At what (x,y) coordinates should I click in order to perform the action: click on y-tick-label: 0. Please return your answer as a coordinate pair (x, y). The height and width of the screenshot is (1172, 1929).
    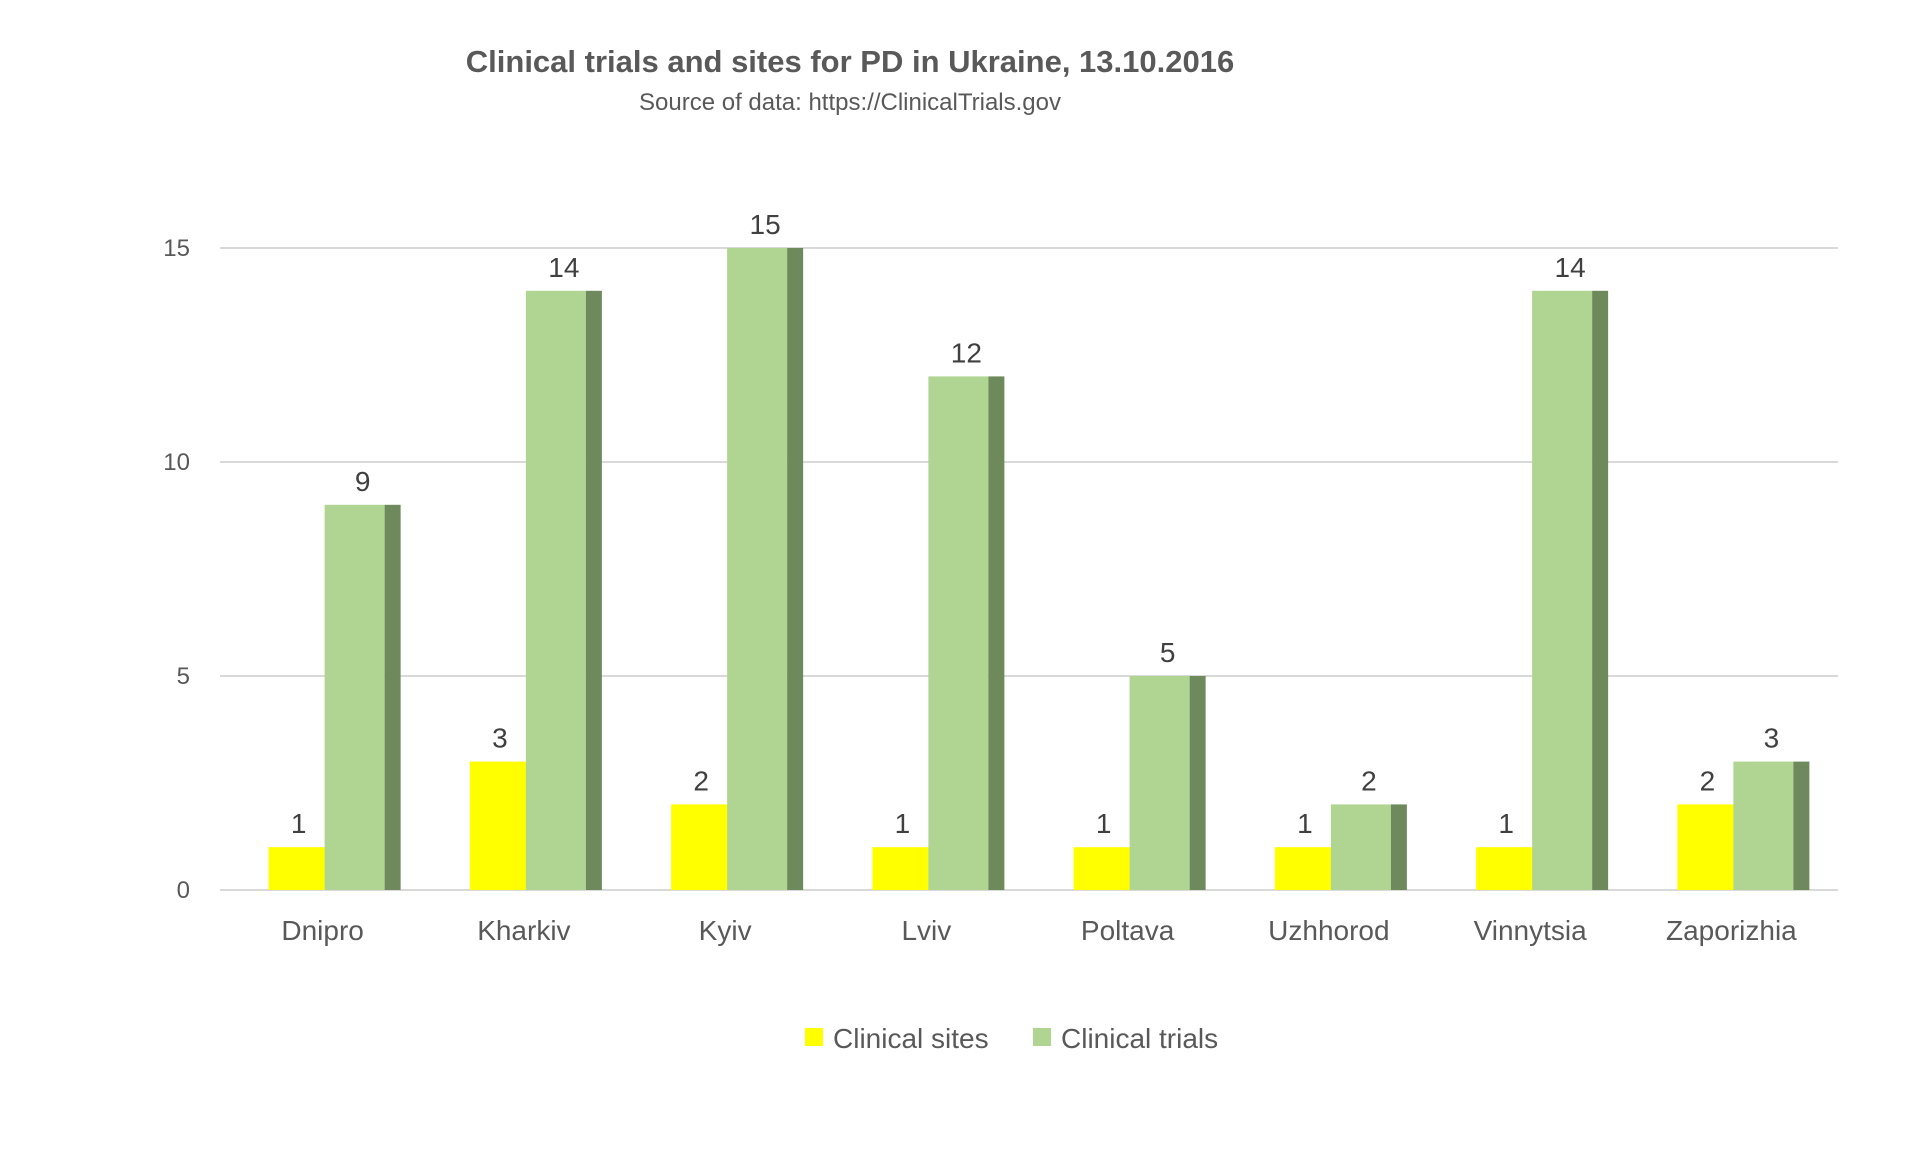
    Looking at the image, I should click on (183, 890).